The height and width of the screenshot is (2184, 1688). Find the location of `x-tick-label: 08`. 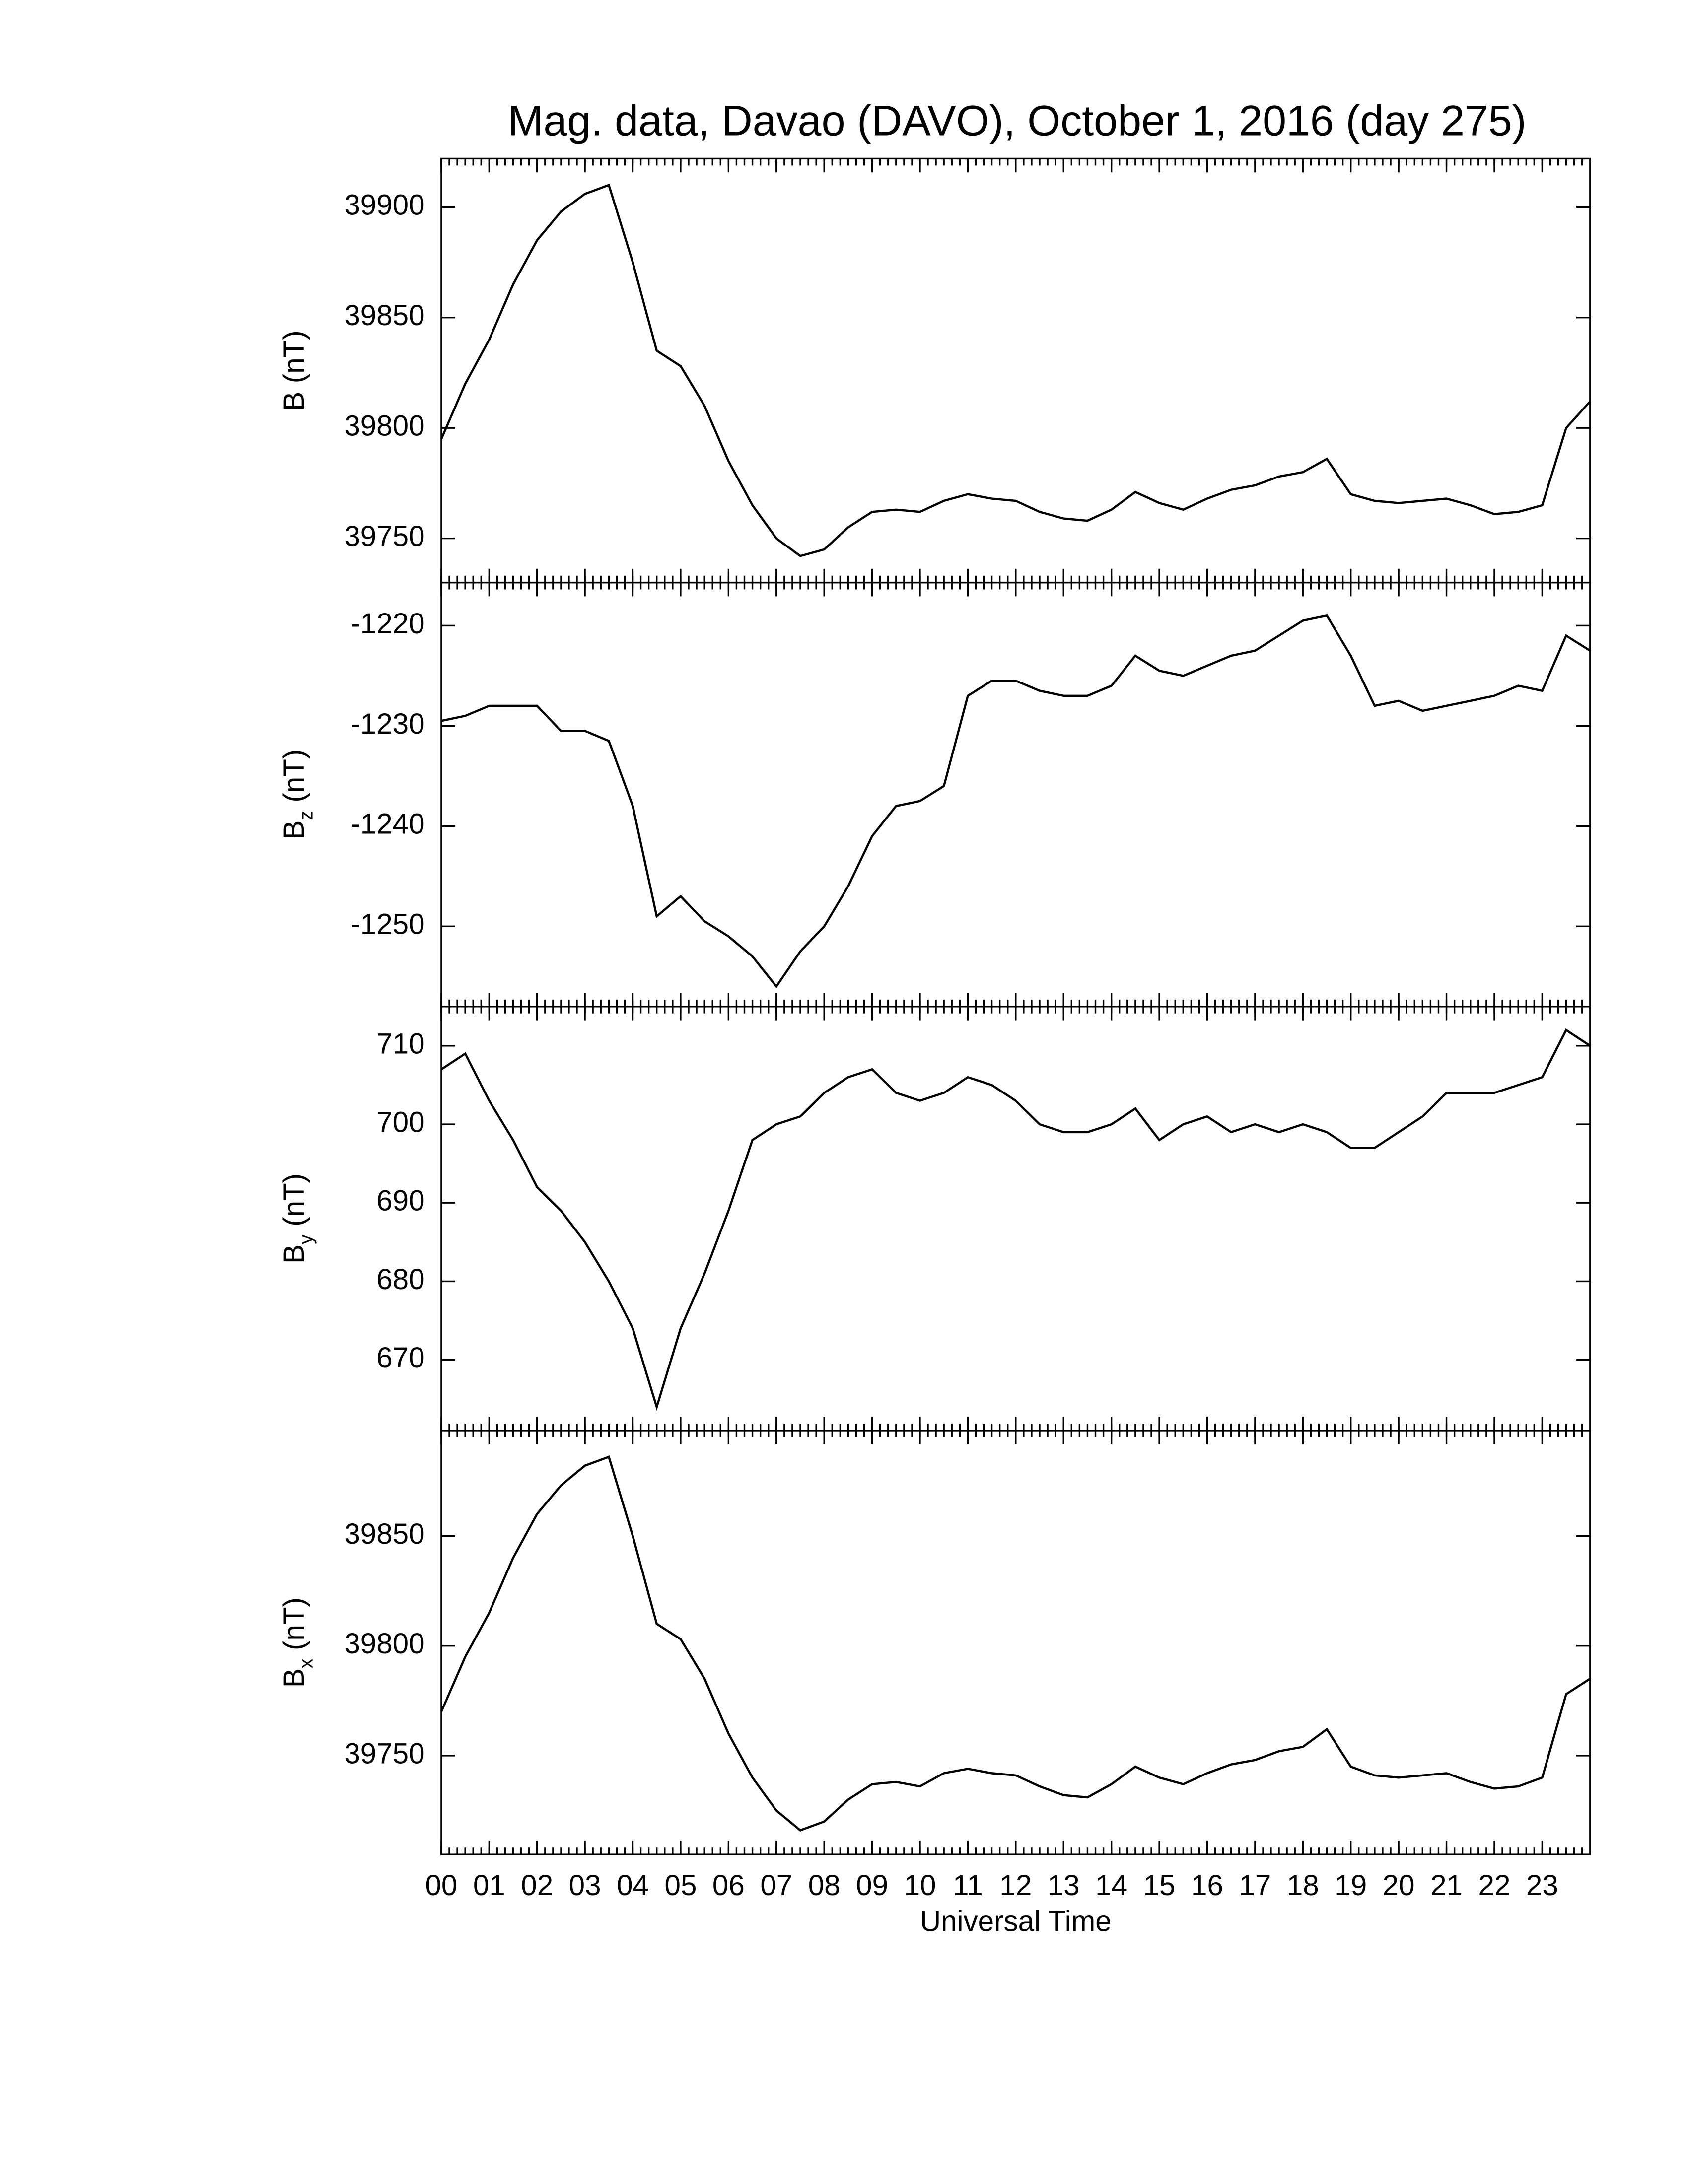

x-tick-label: 08 is located at coordinates (824, 1885).